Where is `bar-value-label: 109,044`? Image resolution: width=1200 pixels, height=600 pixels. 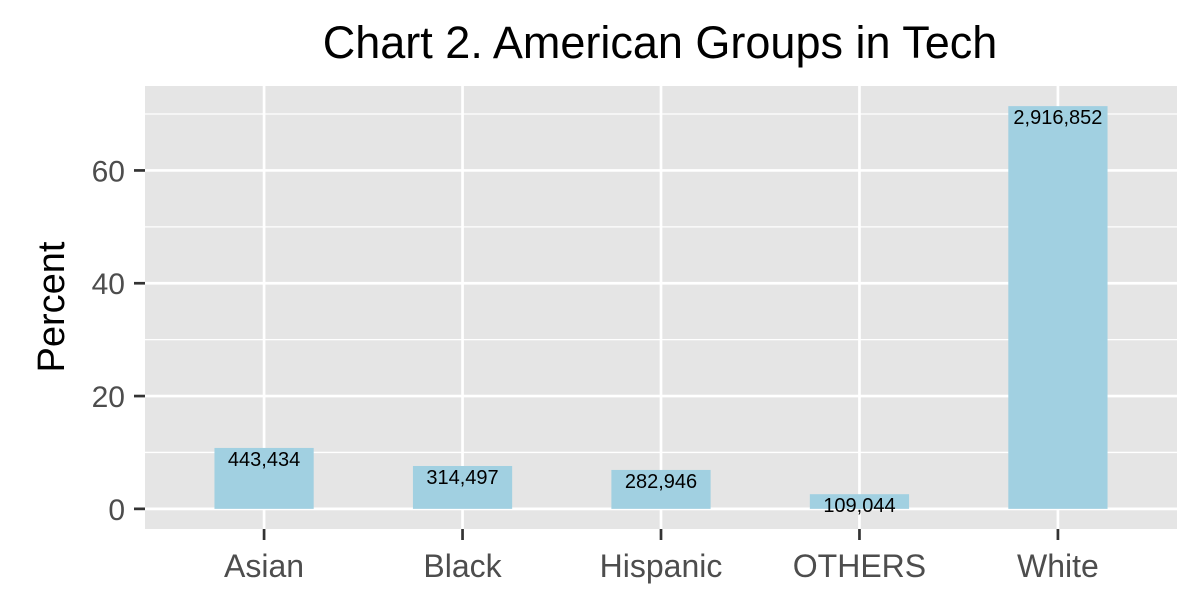
bar-value-label: 109,044 is located at coordinates (859, 506).